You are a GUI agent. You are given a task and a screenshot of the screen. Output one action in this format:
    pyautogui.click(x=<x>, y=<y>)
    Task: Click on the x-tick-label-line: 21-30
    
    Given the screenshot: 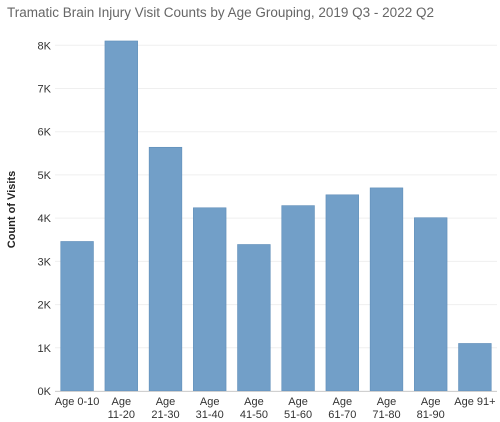 What is the action you would take?
    pyautogui.click(x=165, y=415)
    